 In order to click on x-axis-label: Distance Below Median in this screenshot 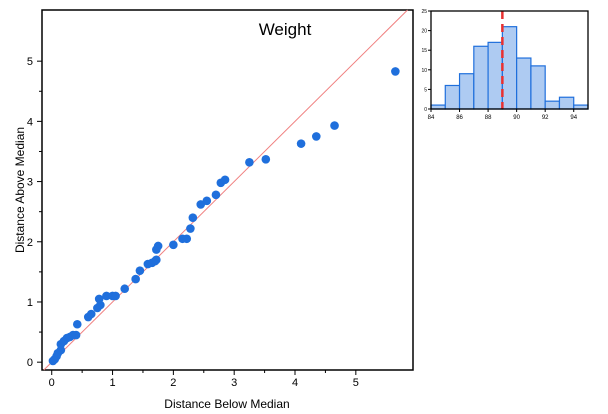, I will do `click(226, 404)`.